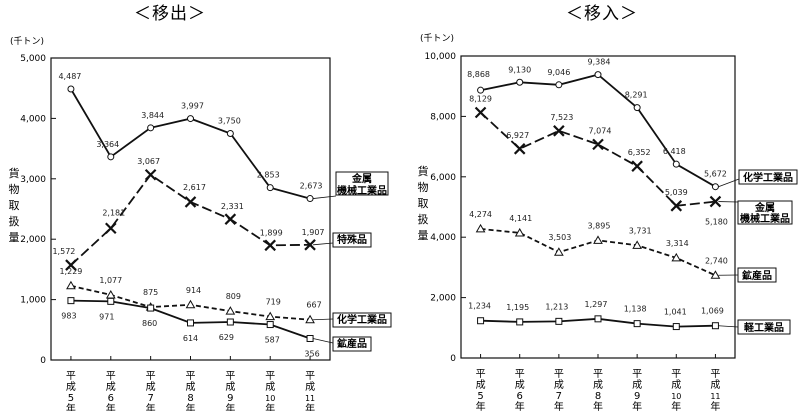 Image resolution: width=800 pixels, height=411 pixels. What do you see at coordinates (443, 117) in the screenshot?
I see `y-tick-label-inyu: 8,000` at bounding box center [443, 117].